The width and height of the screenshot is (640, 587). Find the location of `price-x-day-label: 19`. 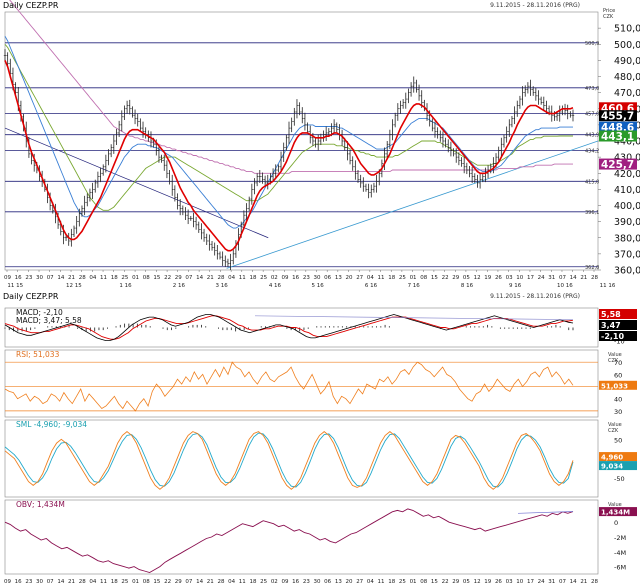

price-x-day-label: 19 is located at coordinates (487, 278).